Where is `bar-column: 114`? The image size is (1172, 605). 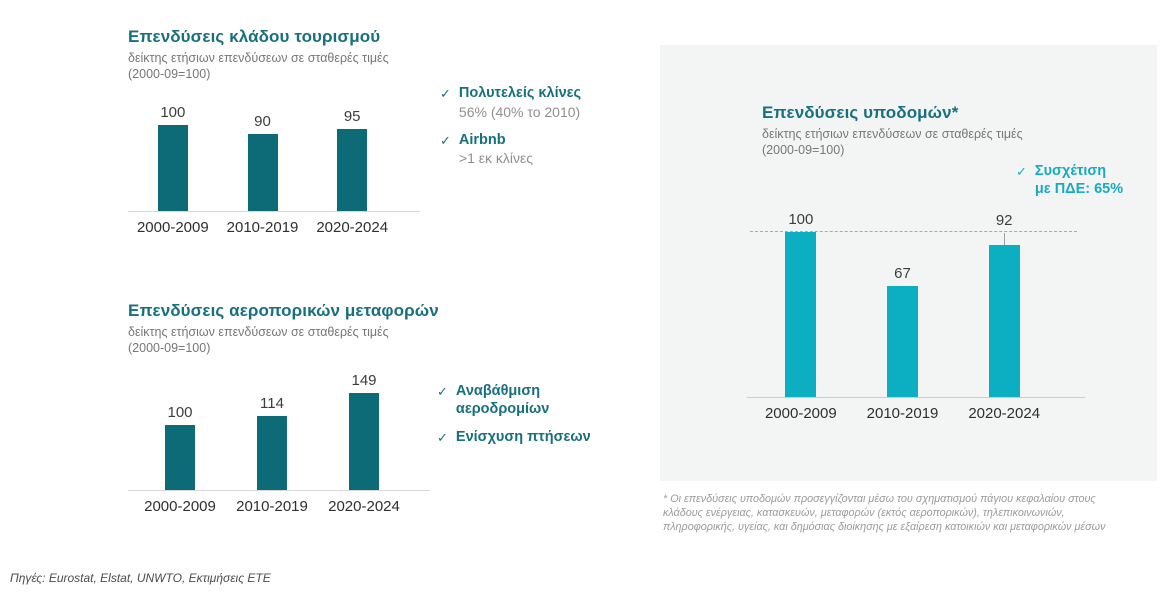 bar-column: 114 is located at coordinates (272, 429).